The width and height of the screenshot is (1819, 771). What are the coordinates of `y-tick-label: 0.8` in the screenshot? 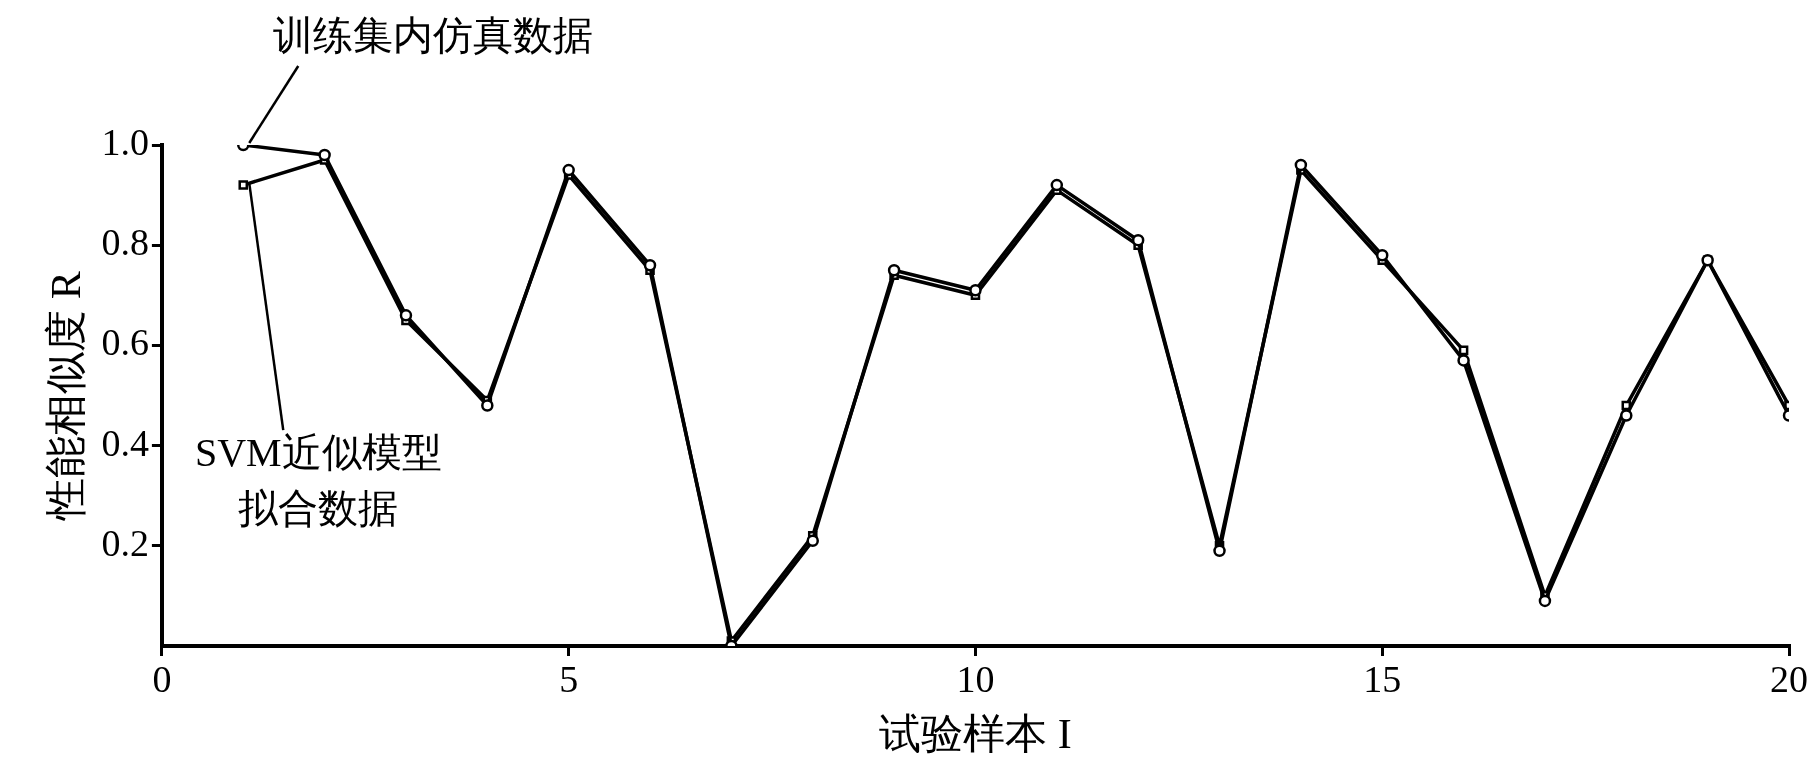 It's located at (125, 242).